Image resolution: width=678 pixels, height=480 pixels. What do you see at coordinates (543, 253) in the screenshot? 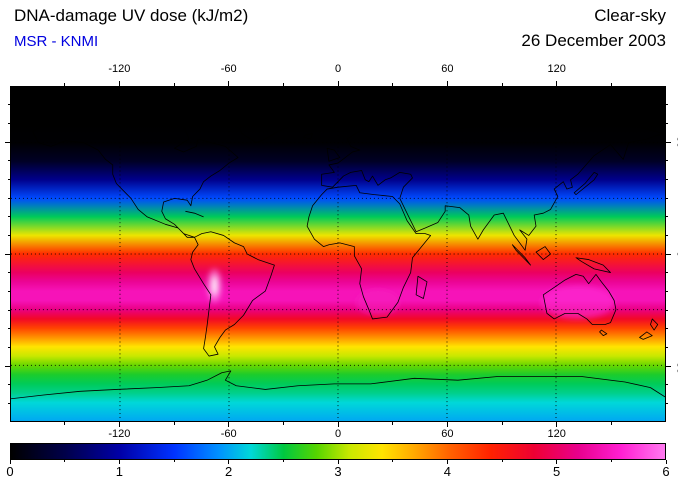
I see `coastline-borneo` at bounding box center [543, 253].